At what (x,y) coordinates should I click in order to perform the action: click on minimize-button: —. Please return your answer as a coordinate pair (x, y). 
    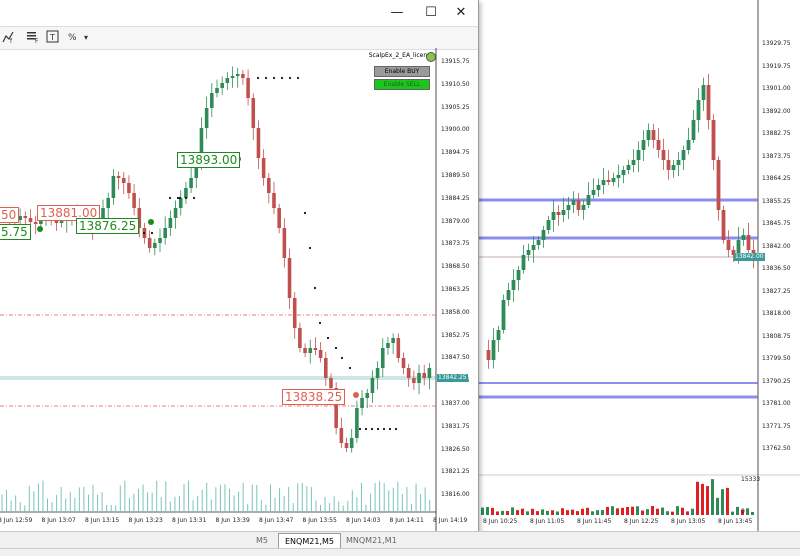
    Looking at the image, I should click on (397, 12).